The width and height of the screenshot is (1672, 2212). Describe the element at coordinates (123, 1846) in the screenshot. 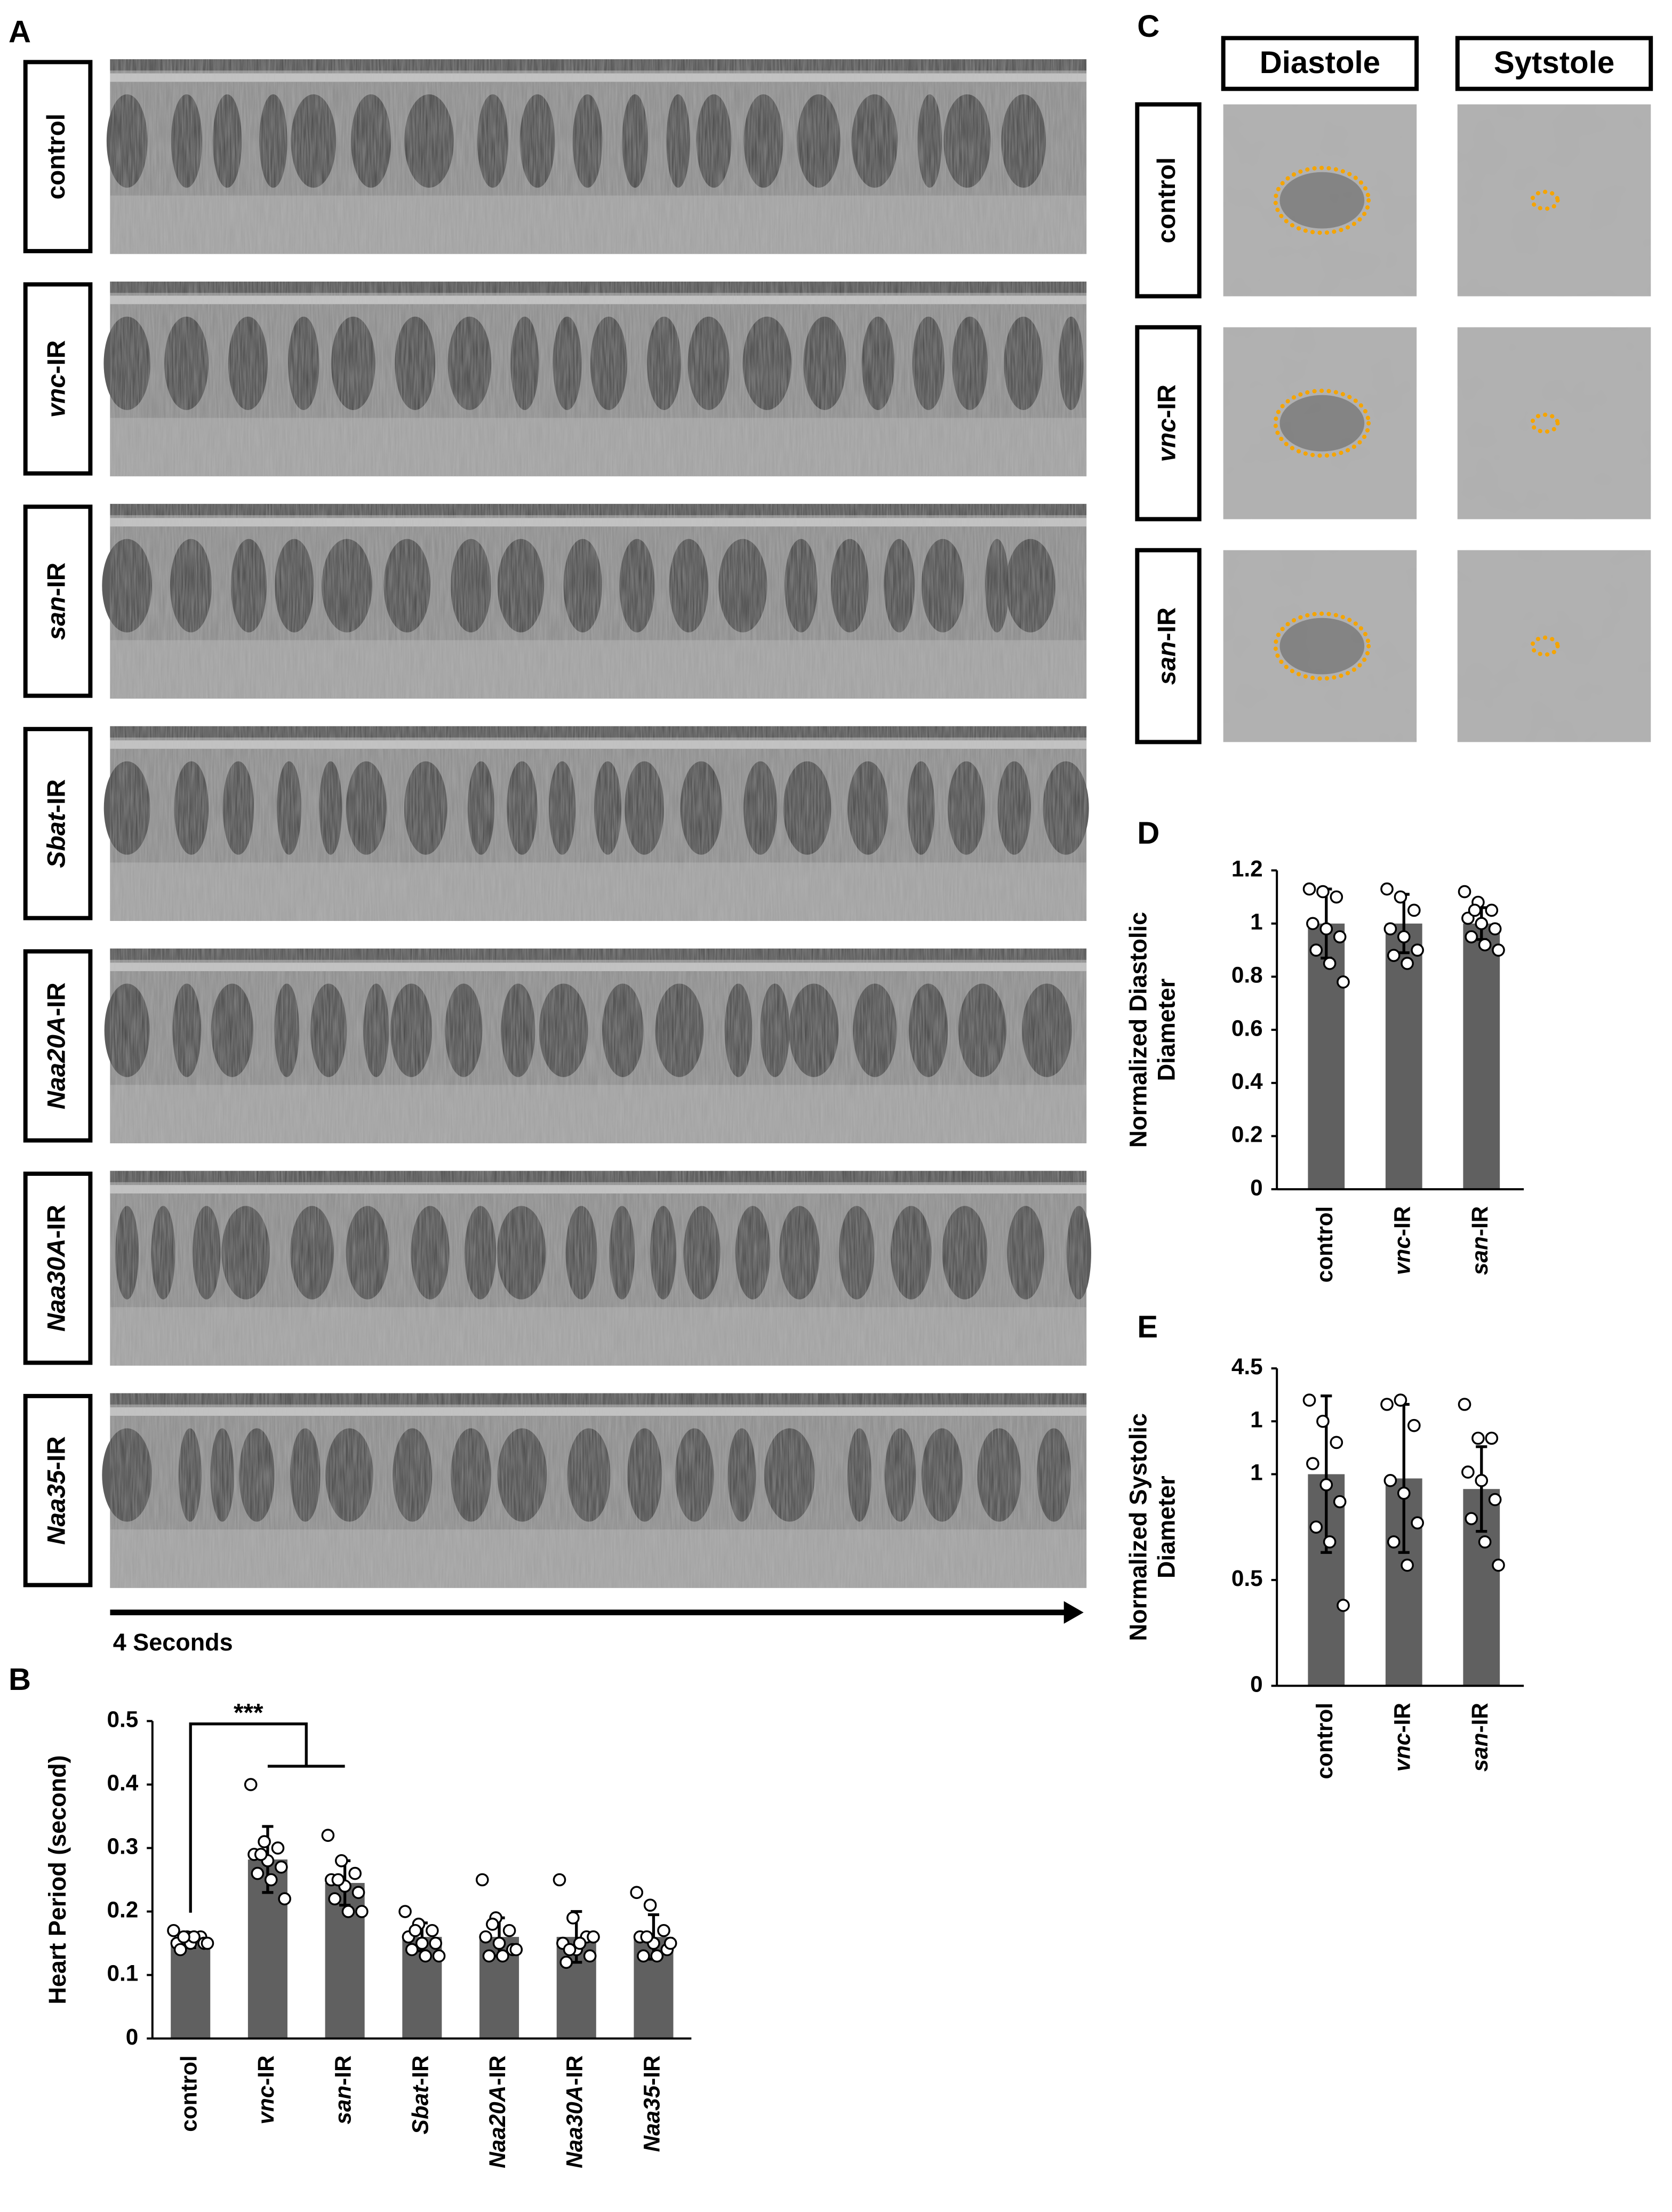

I see `y-tick-label: 0.3` at that location.